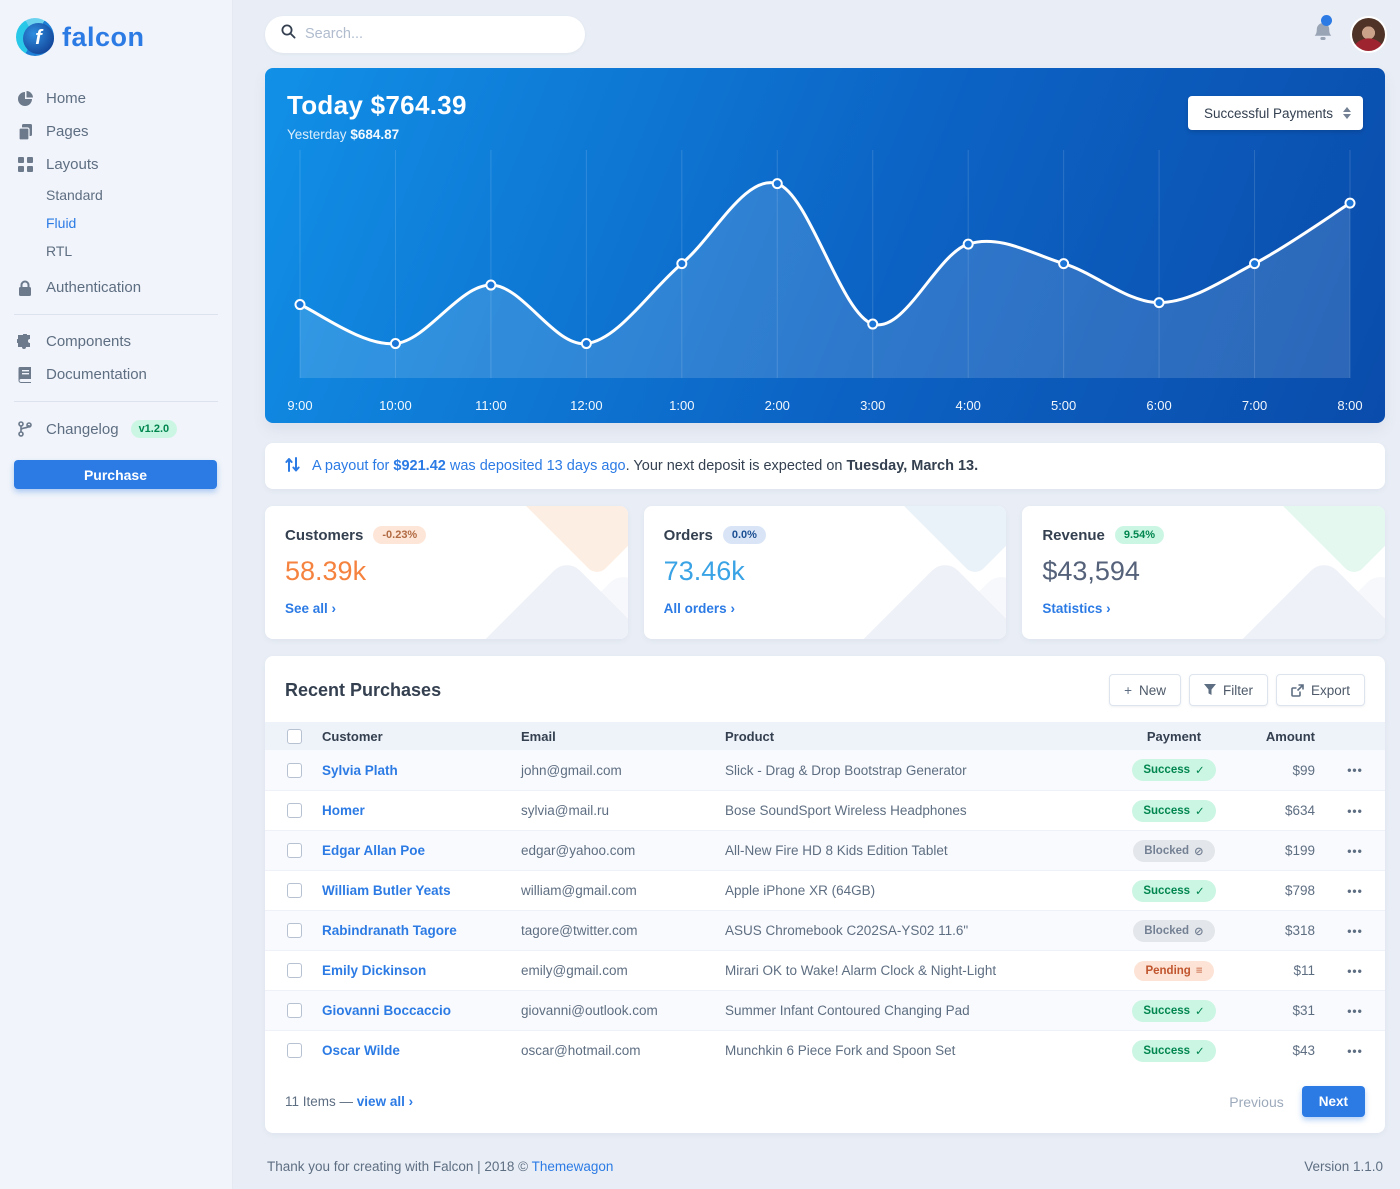  I want to click on sidebar-item-home: Home, so click(116, 98).